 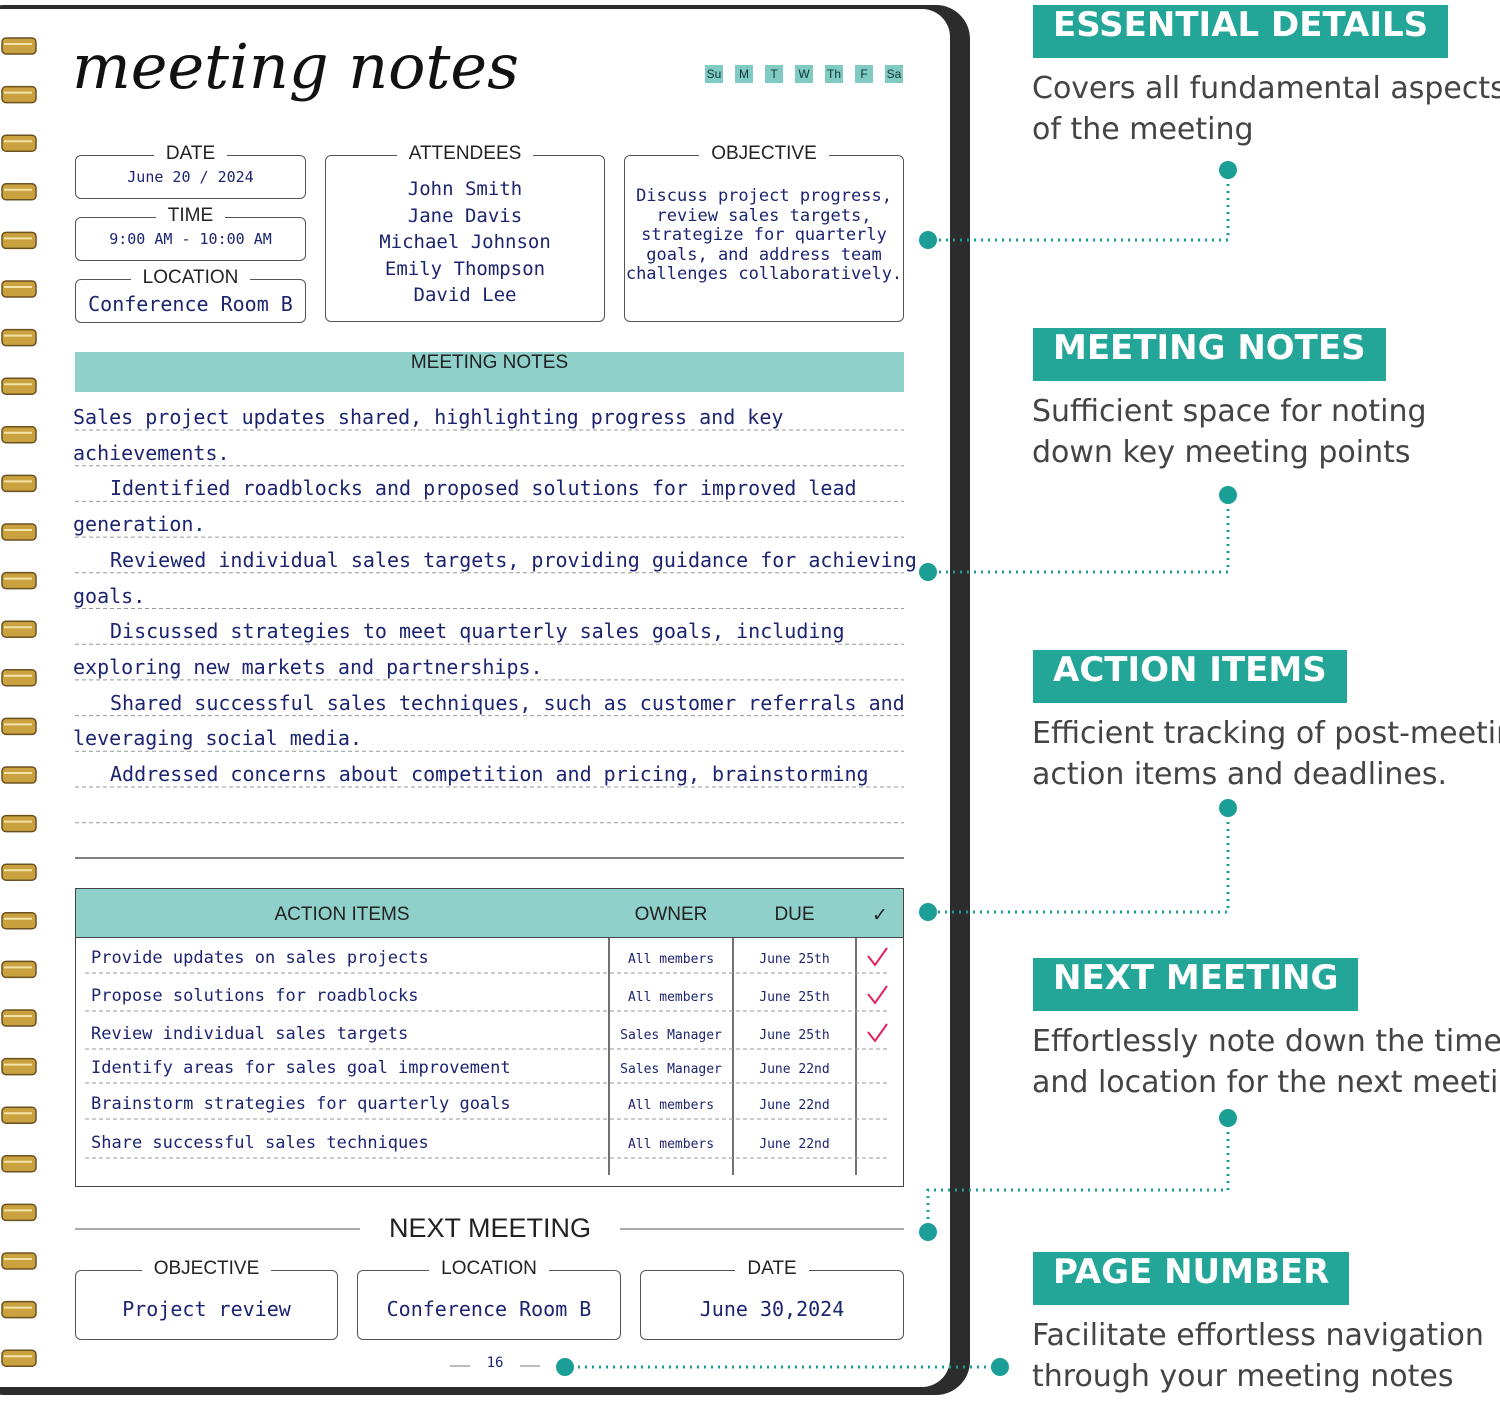 What do you see at coordinates (190, 304) in the screenshot?
I see `field-value: Conference Room B` at bounding box center [190, 304].